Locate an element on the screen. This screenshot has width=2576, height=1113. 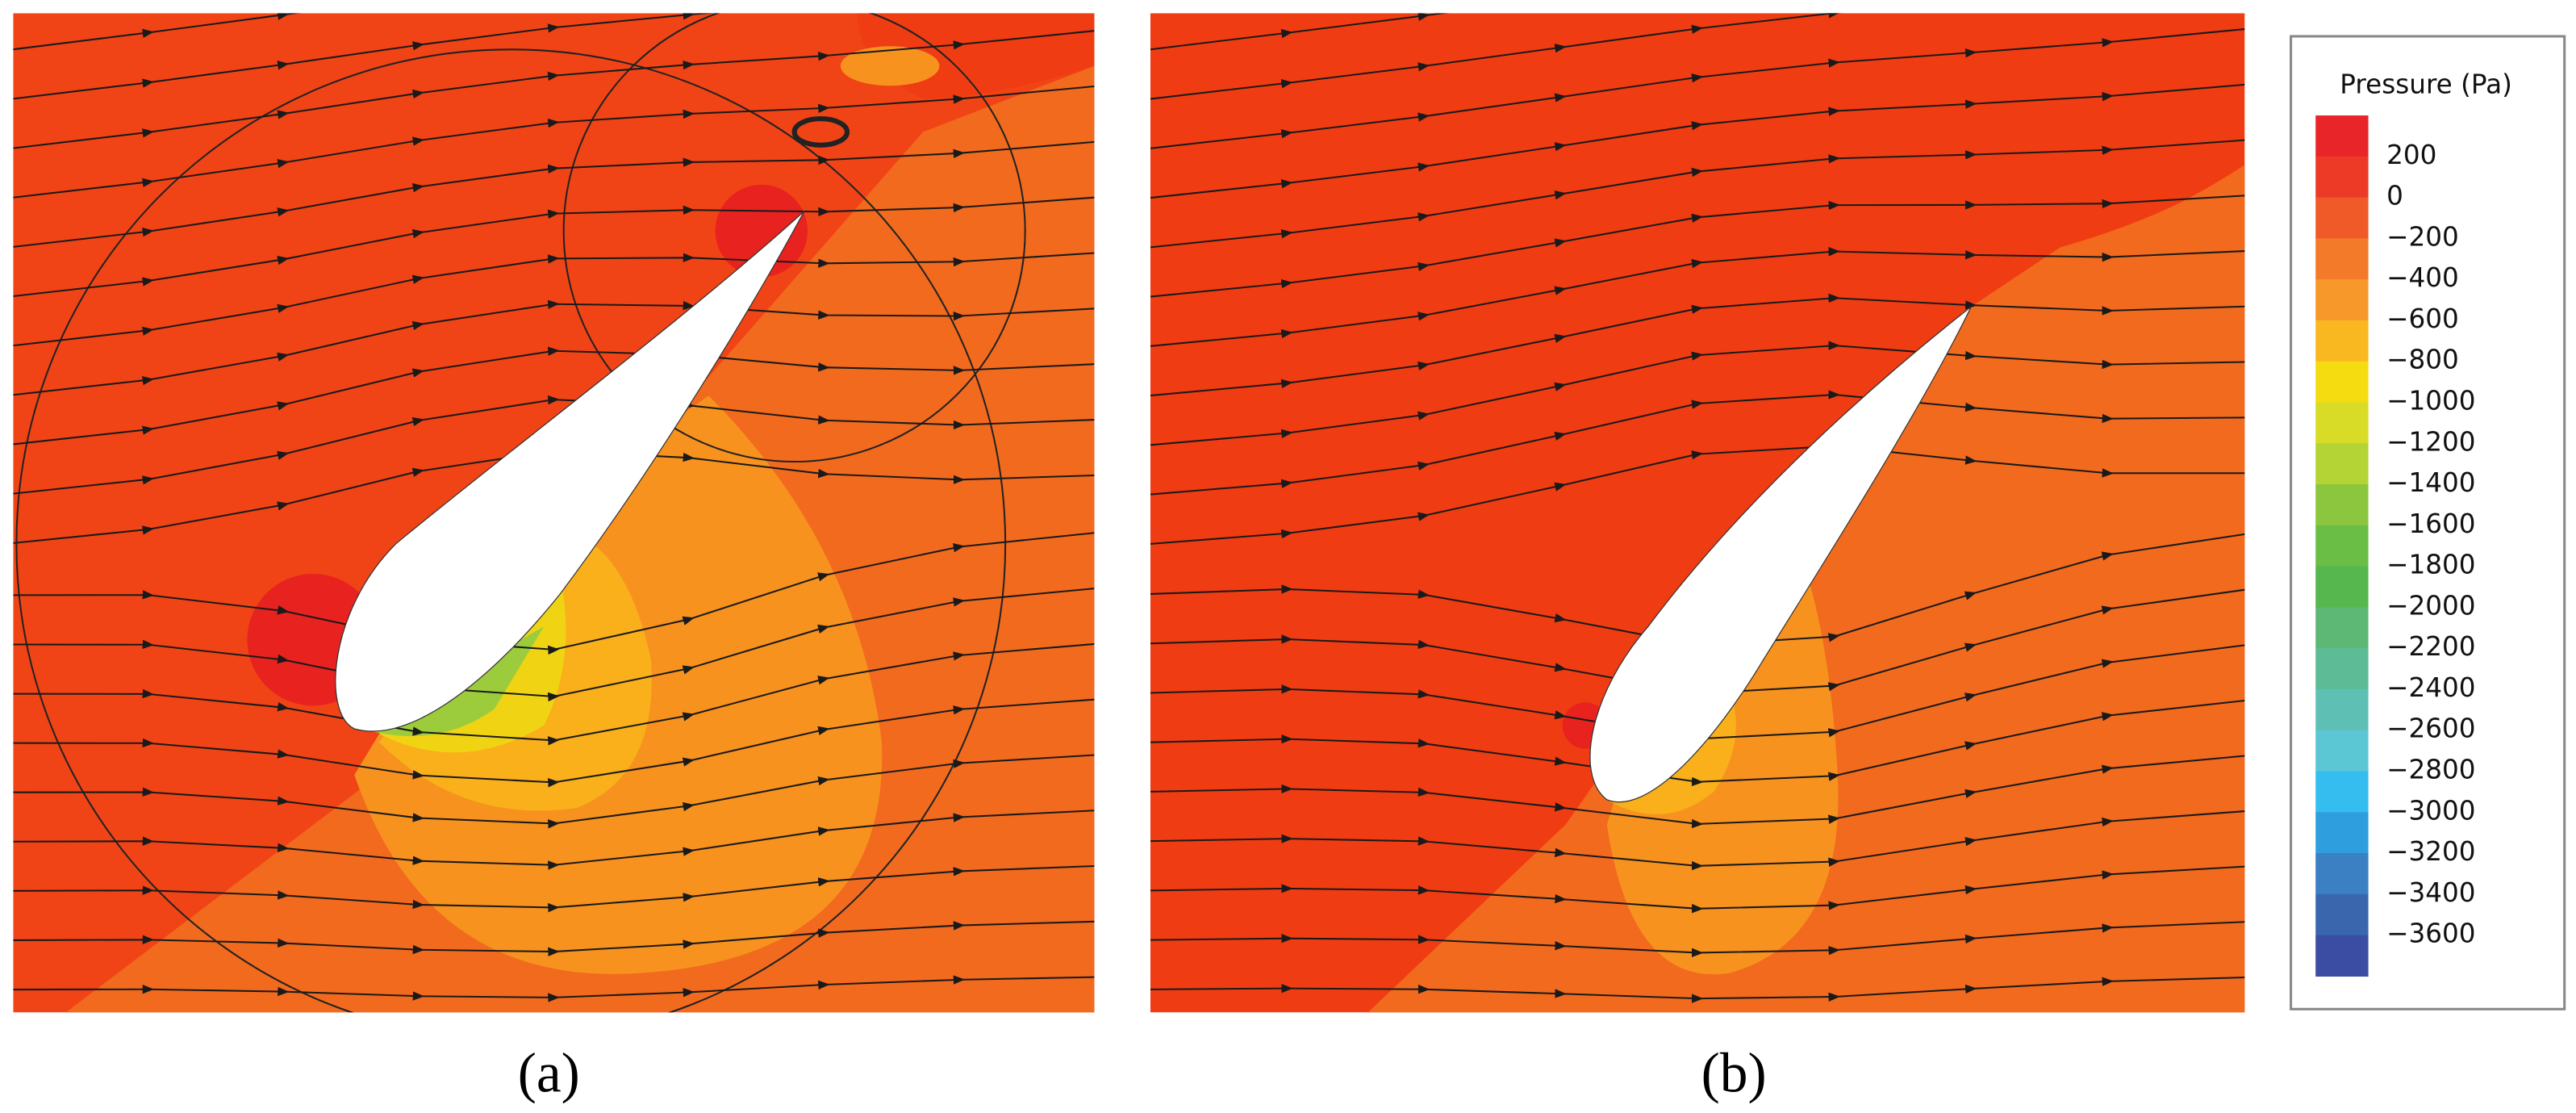
colorbar-tick-label: −200 is located at coordinates (2422, 236).